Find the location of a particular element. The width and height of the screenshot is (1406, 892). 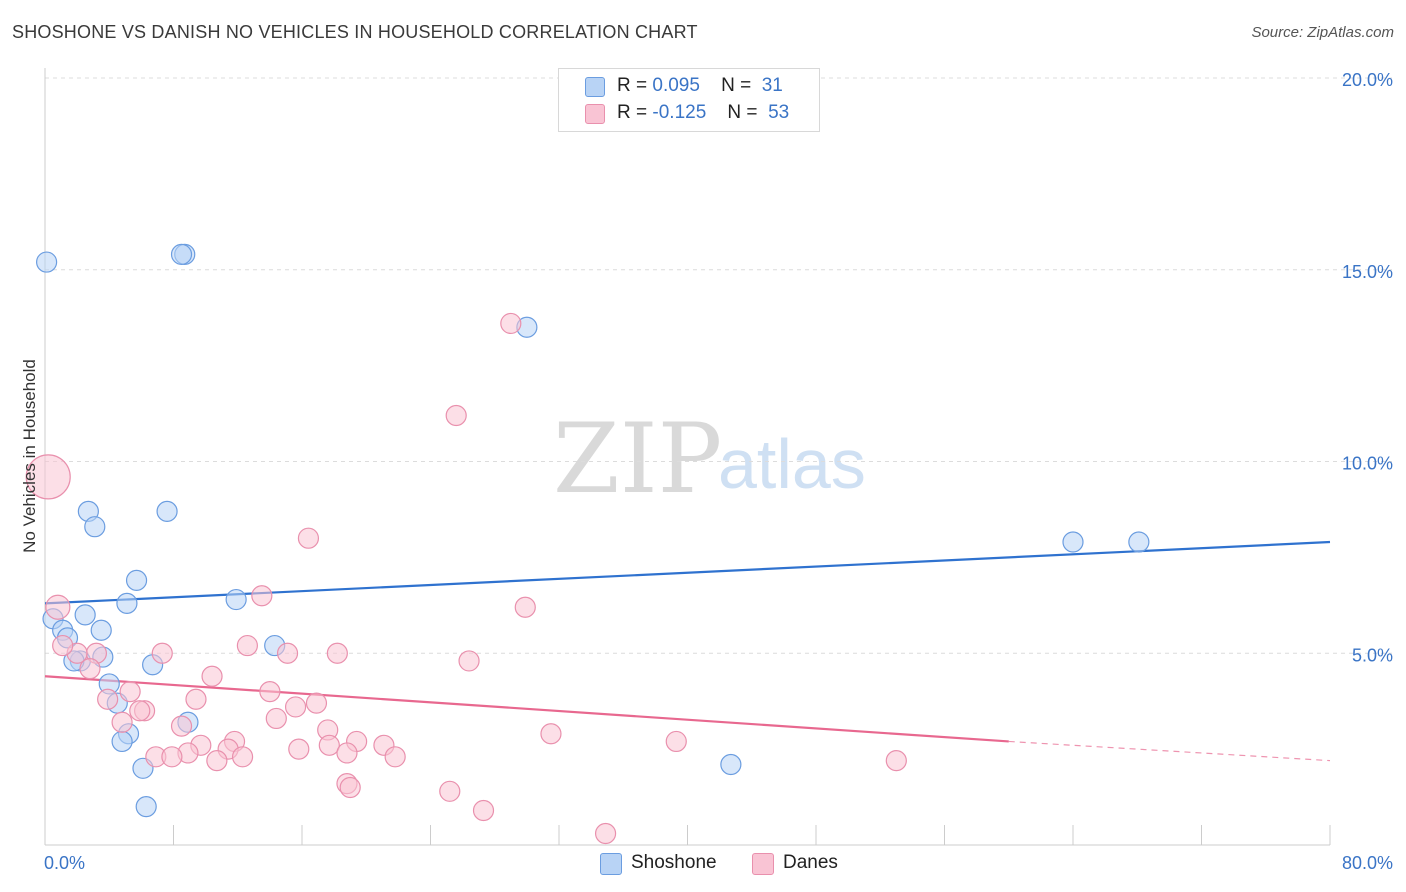

legend-n-value: 31 is located at coordinates (772, 85).